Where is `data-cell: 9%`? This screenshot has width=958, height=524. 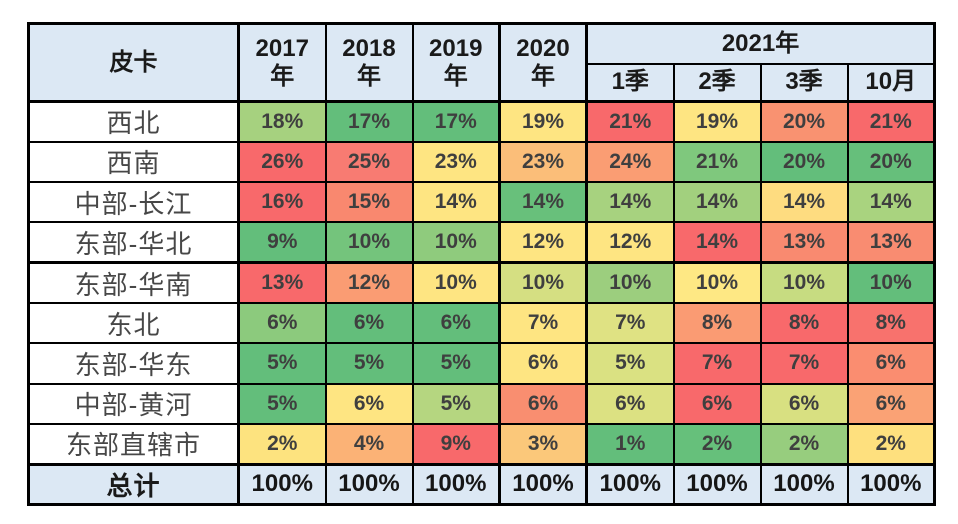 data-cell: 9% is located at coordinates (456, 444).